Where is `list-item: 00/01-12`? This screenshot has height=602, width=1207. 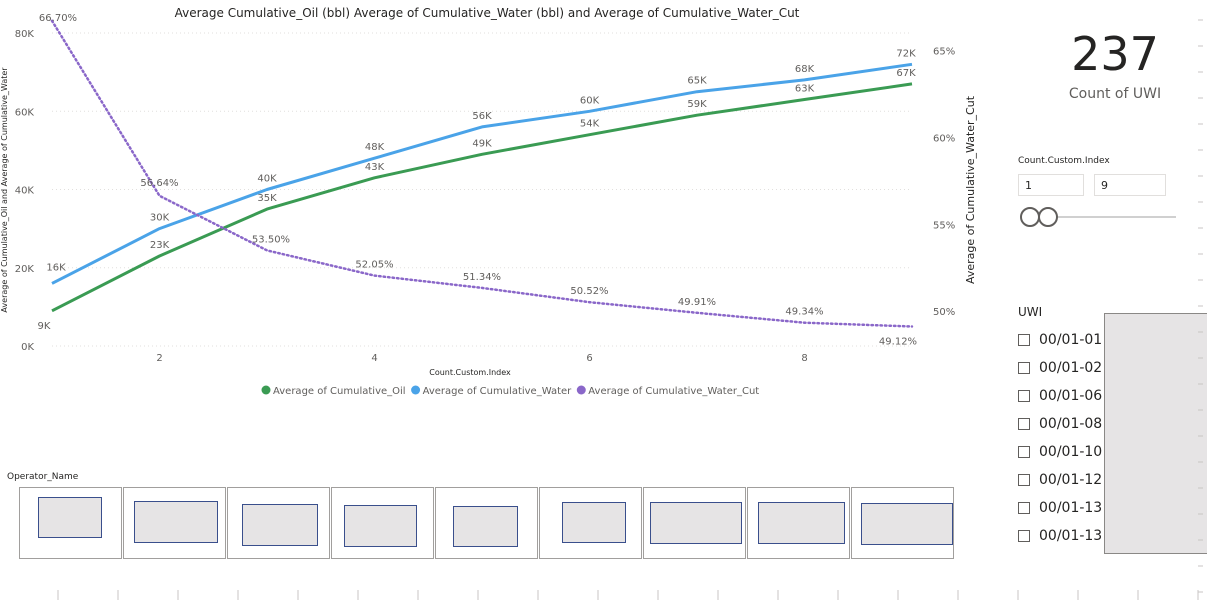 list-item: 00/01-12 is located at coordinates (1060, 480).